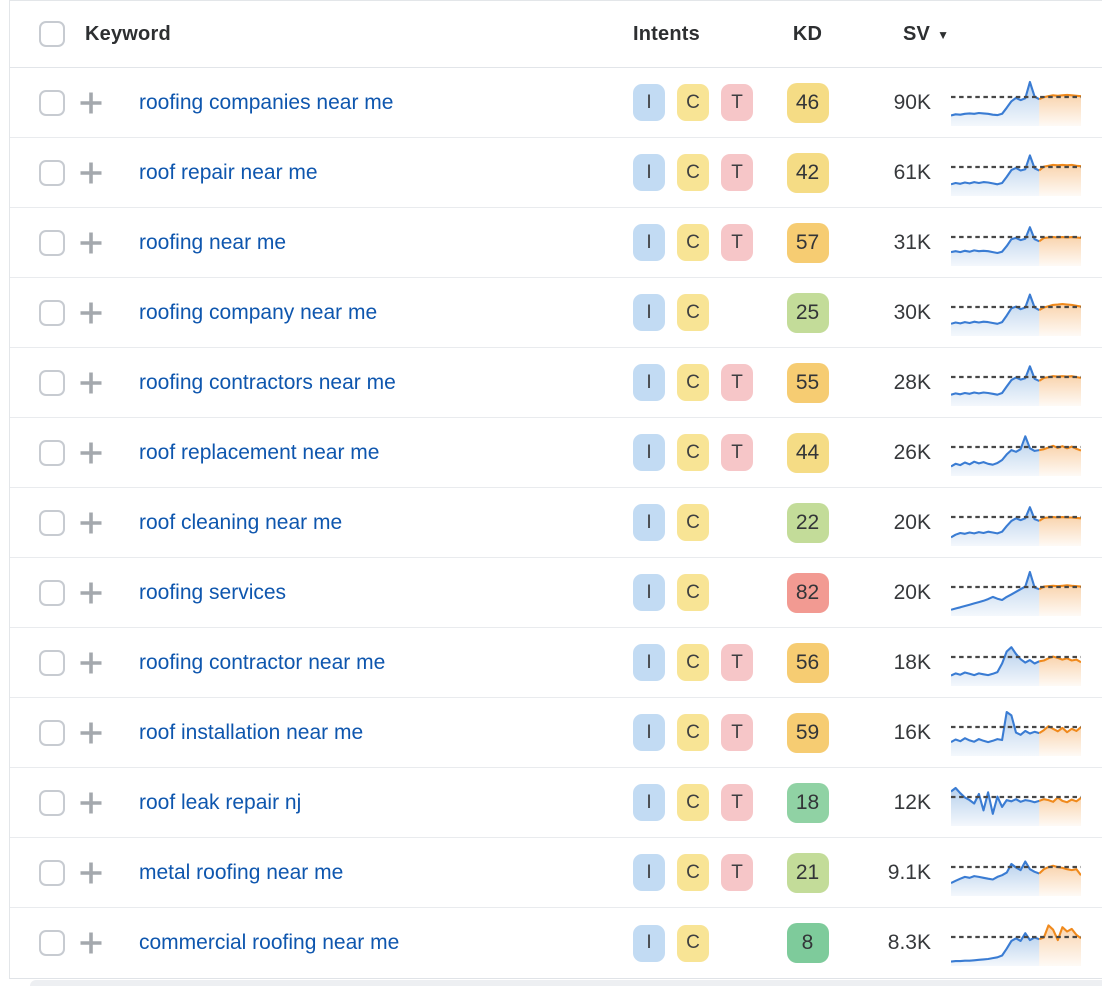 Image resolution: width=1102 pixels, height=986 pixels. Describe the element at coordinates (912, 172) in the screenshot. I see `sv-value: 61K` at that location.